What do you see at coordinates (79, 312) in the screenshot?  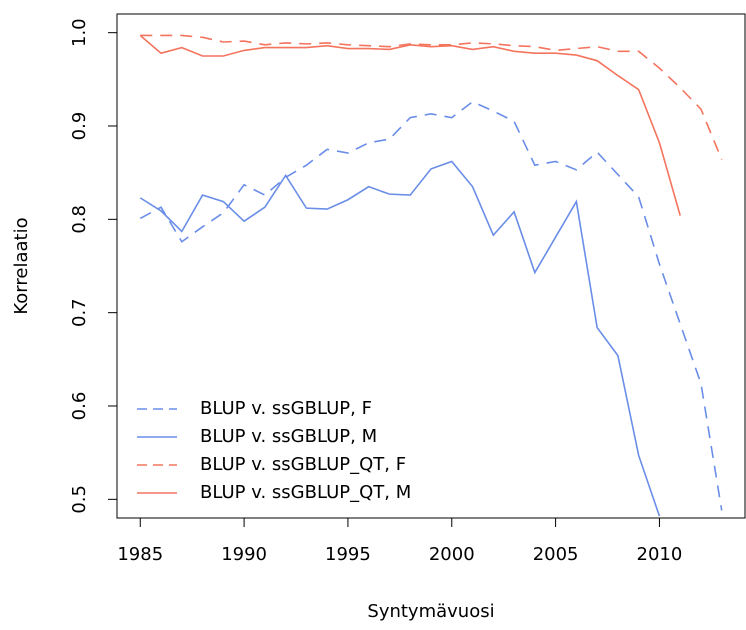 I see `y-tick-label: 0.7` at bounding box center [79, 312].